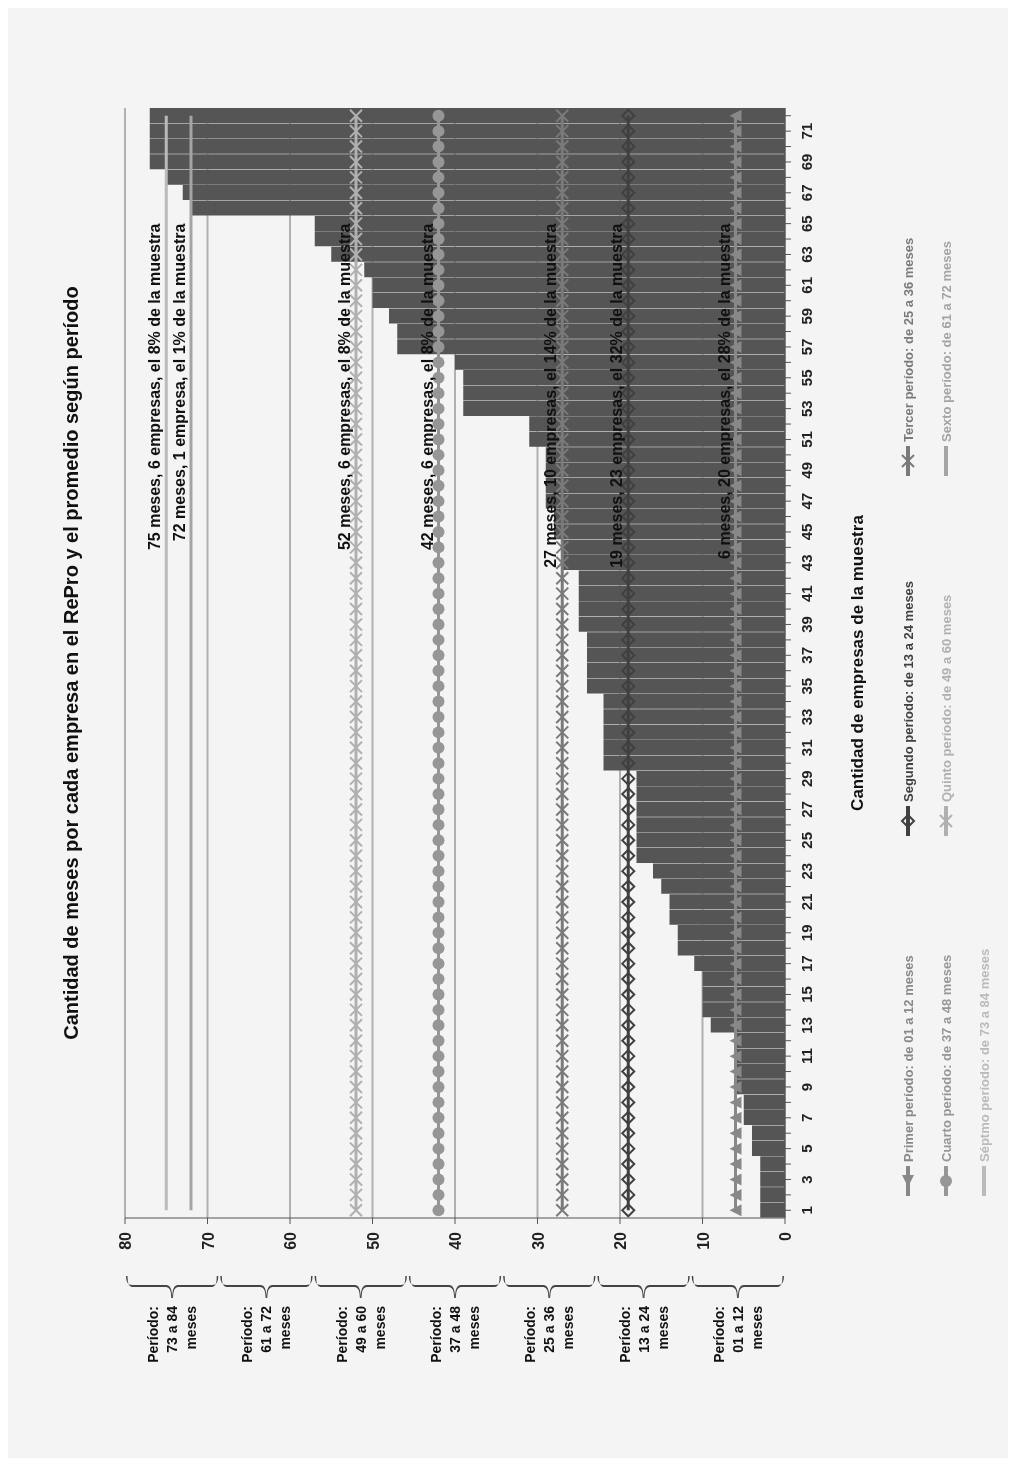 This screenshot has height=1470, width=1030. Describe the element at coordinates (360, 1334) in the screenshot. I see `text: Período: 49 a 60 meses` at that location.